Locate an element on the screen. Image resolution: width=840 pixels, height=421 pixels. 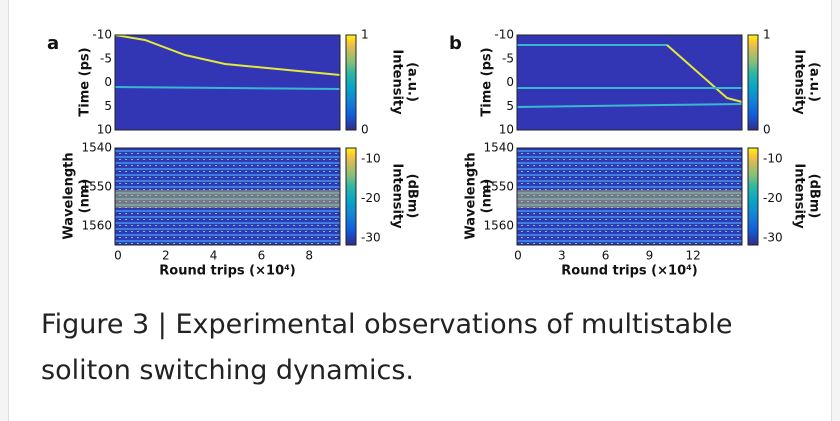
x-tick-label: 4 is located at coordinates (214, 256).